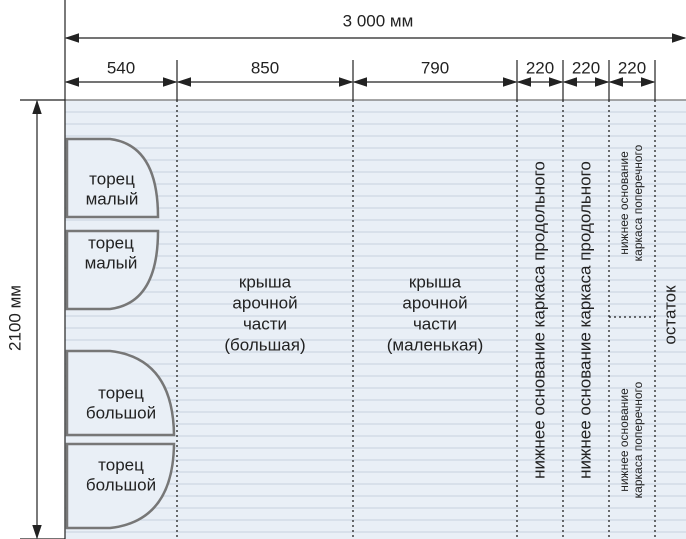 The image size is (686, 539). What do you see at coordinates (435, 344) in the screenshot?
I see `piece-label: (маленькая)` at bounding box center [435, 344].